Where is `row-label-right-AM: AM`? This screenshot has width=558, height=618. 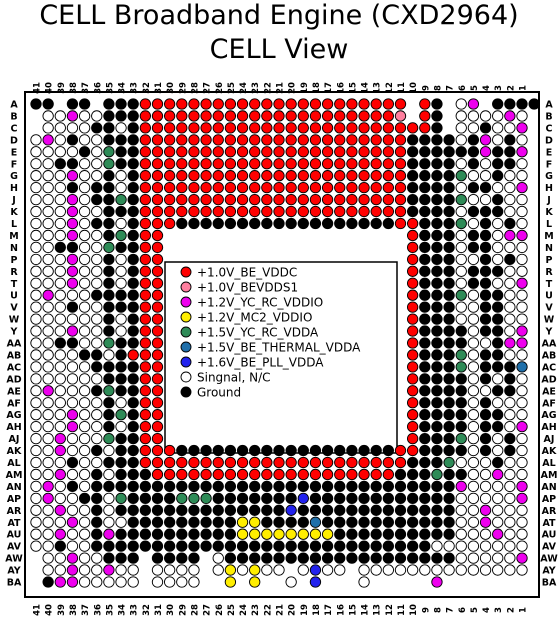
row-label-right-AM: AM is located at coordinates (549, 475).